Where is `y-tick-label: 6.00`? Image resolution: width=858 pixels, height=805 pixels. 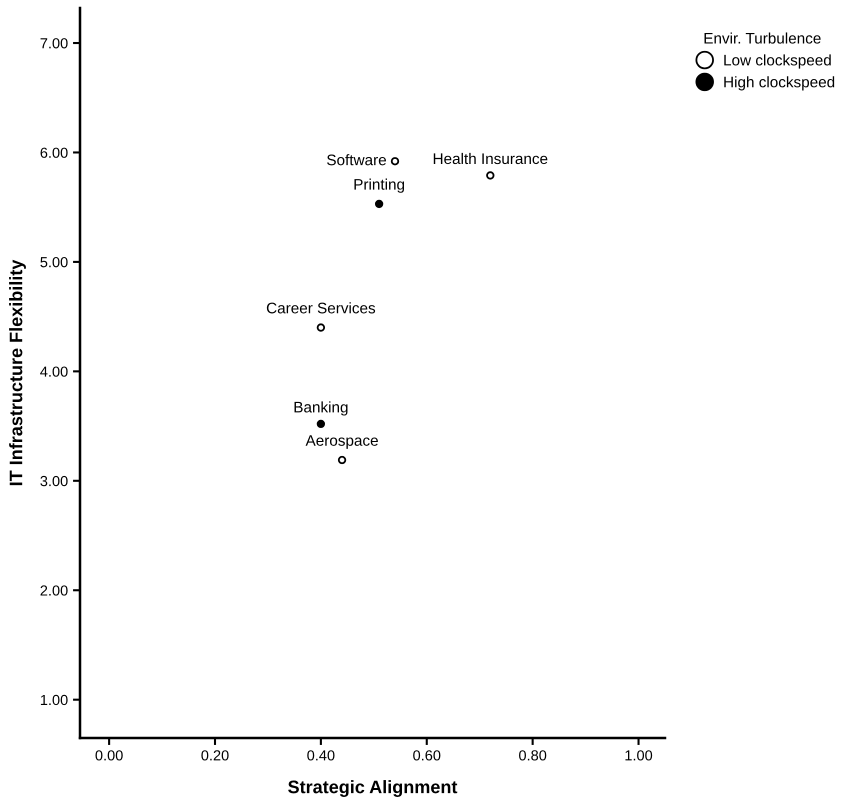 y-tick-label: 6.00 is located at coordinates (54, 153).